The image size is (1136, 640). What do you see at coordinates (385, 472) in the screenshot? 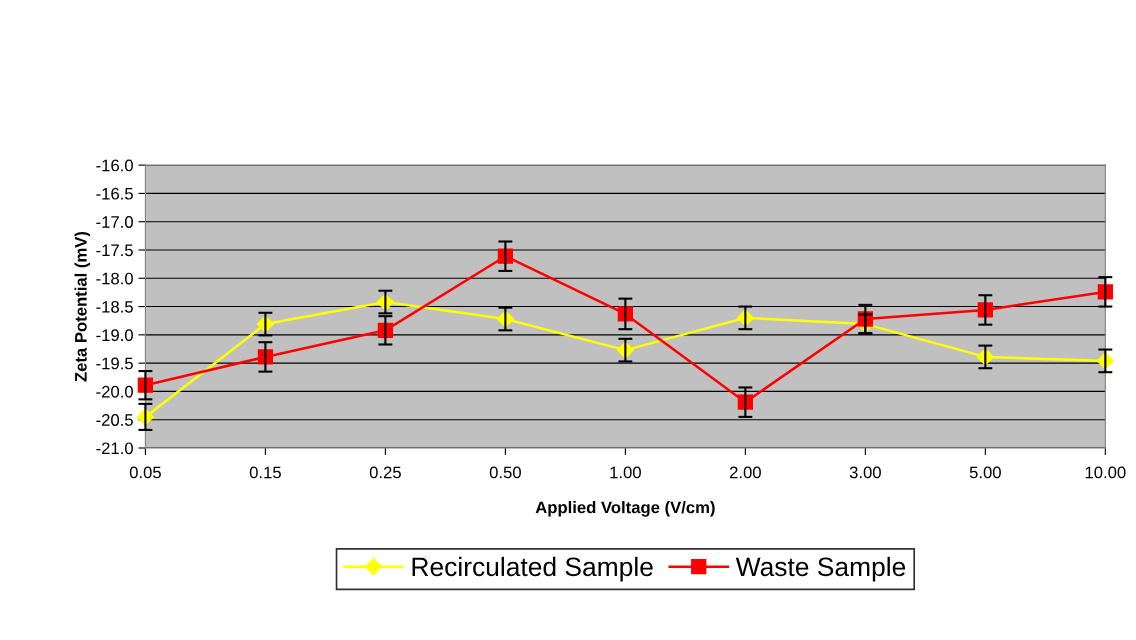
I see `x-tick-label: 0.25` at bounding box center [385, 472].